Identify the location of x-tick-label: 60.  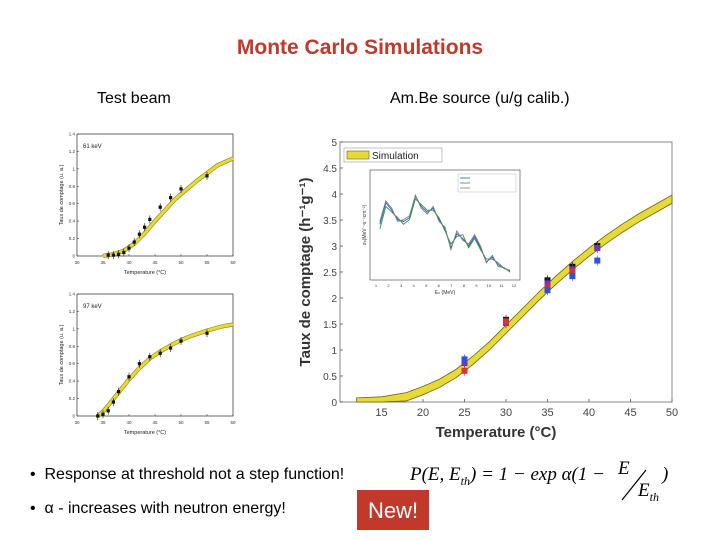
(233, 262).